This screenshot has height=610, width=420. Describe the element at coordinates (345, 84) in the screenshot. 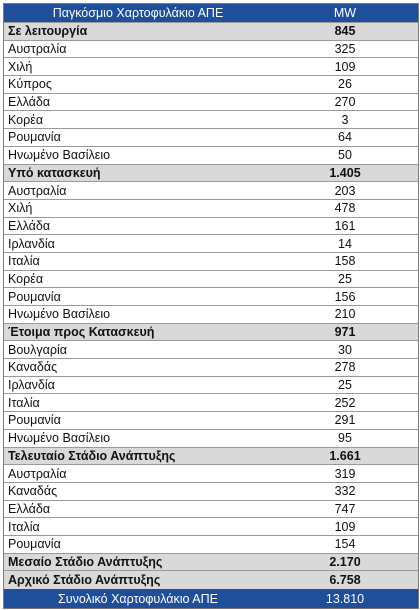

I see `mw-cell: 26` at that location.